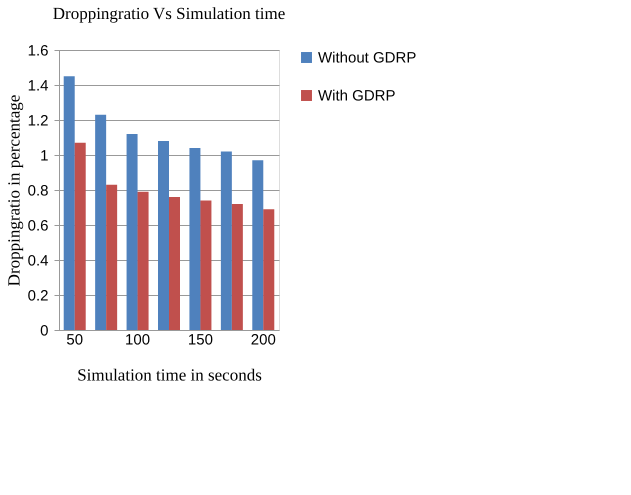 Image resolution: width=631 pixels, height=495 pixels. What do you see at coordinates (14, 190) in the screenshot?
I see `y-axis-title: Droppingratio in percentage` at bounding box center [14, 190].